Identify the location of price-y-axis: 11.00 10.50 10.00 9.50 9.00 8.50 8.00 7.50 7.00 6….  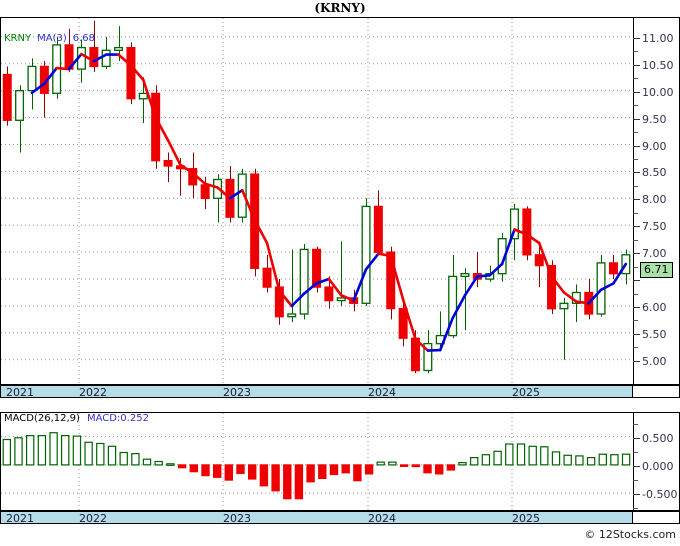
(656, 201).